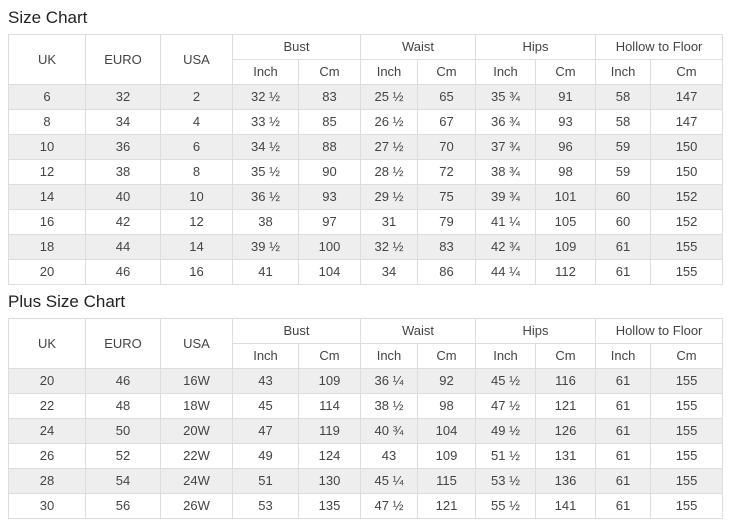  I want to click on table-cell: 36 ¾, so click(506, 122).